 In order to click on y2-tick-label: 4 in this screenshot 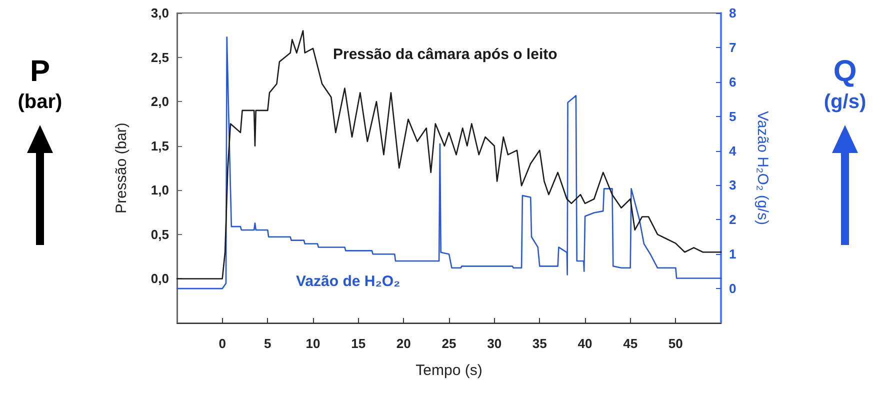, I will do `click(733, 150)`.